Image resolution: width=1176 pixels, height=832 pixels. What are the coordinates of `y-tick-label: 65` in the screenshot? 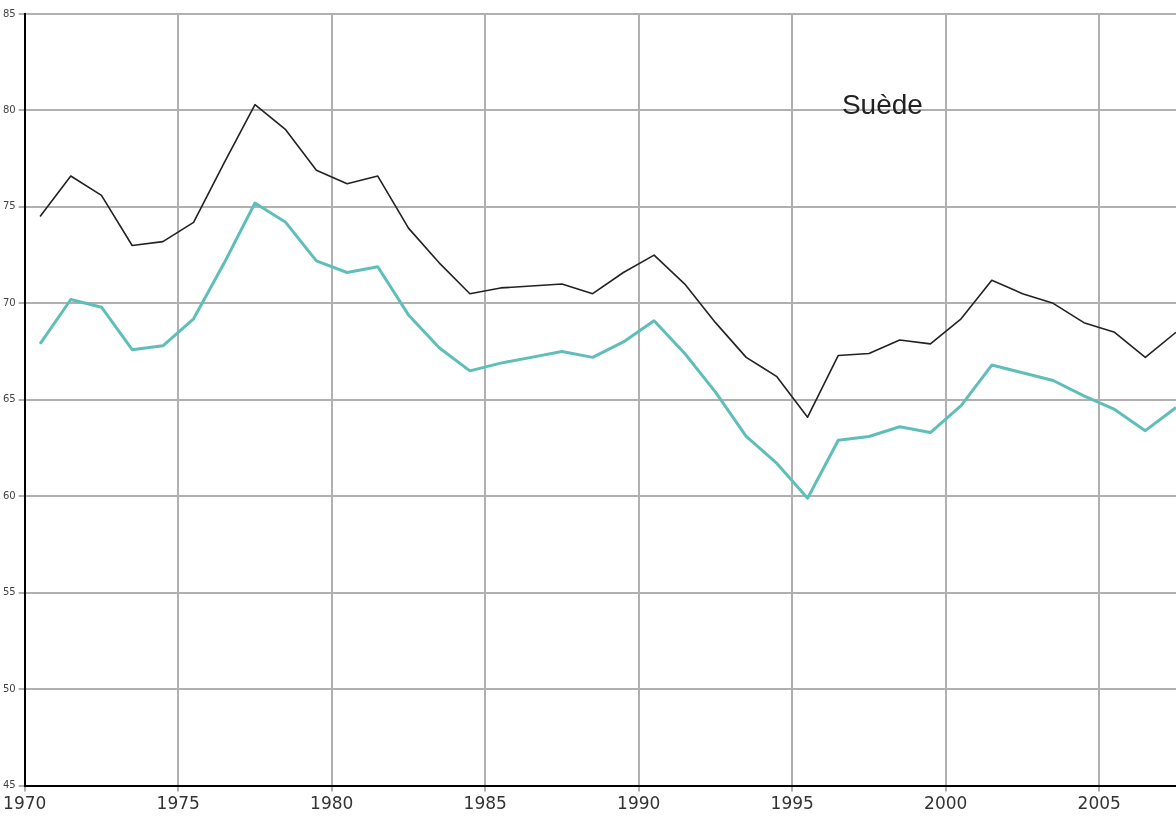 It's located at (9, 399).